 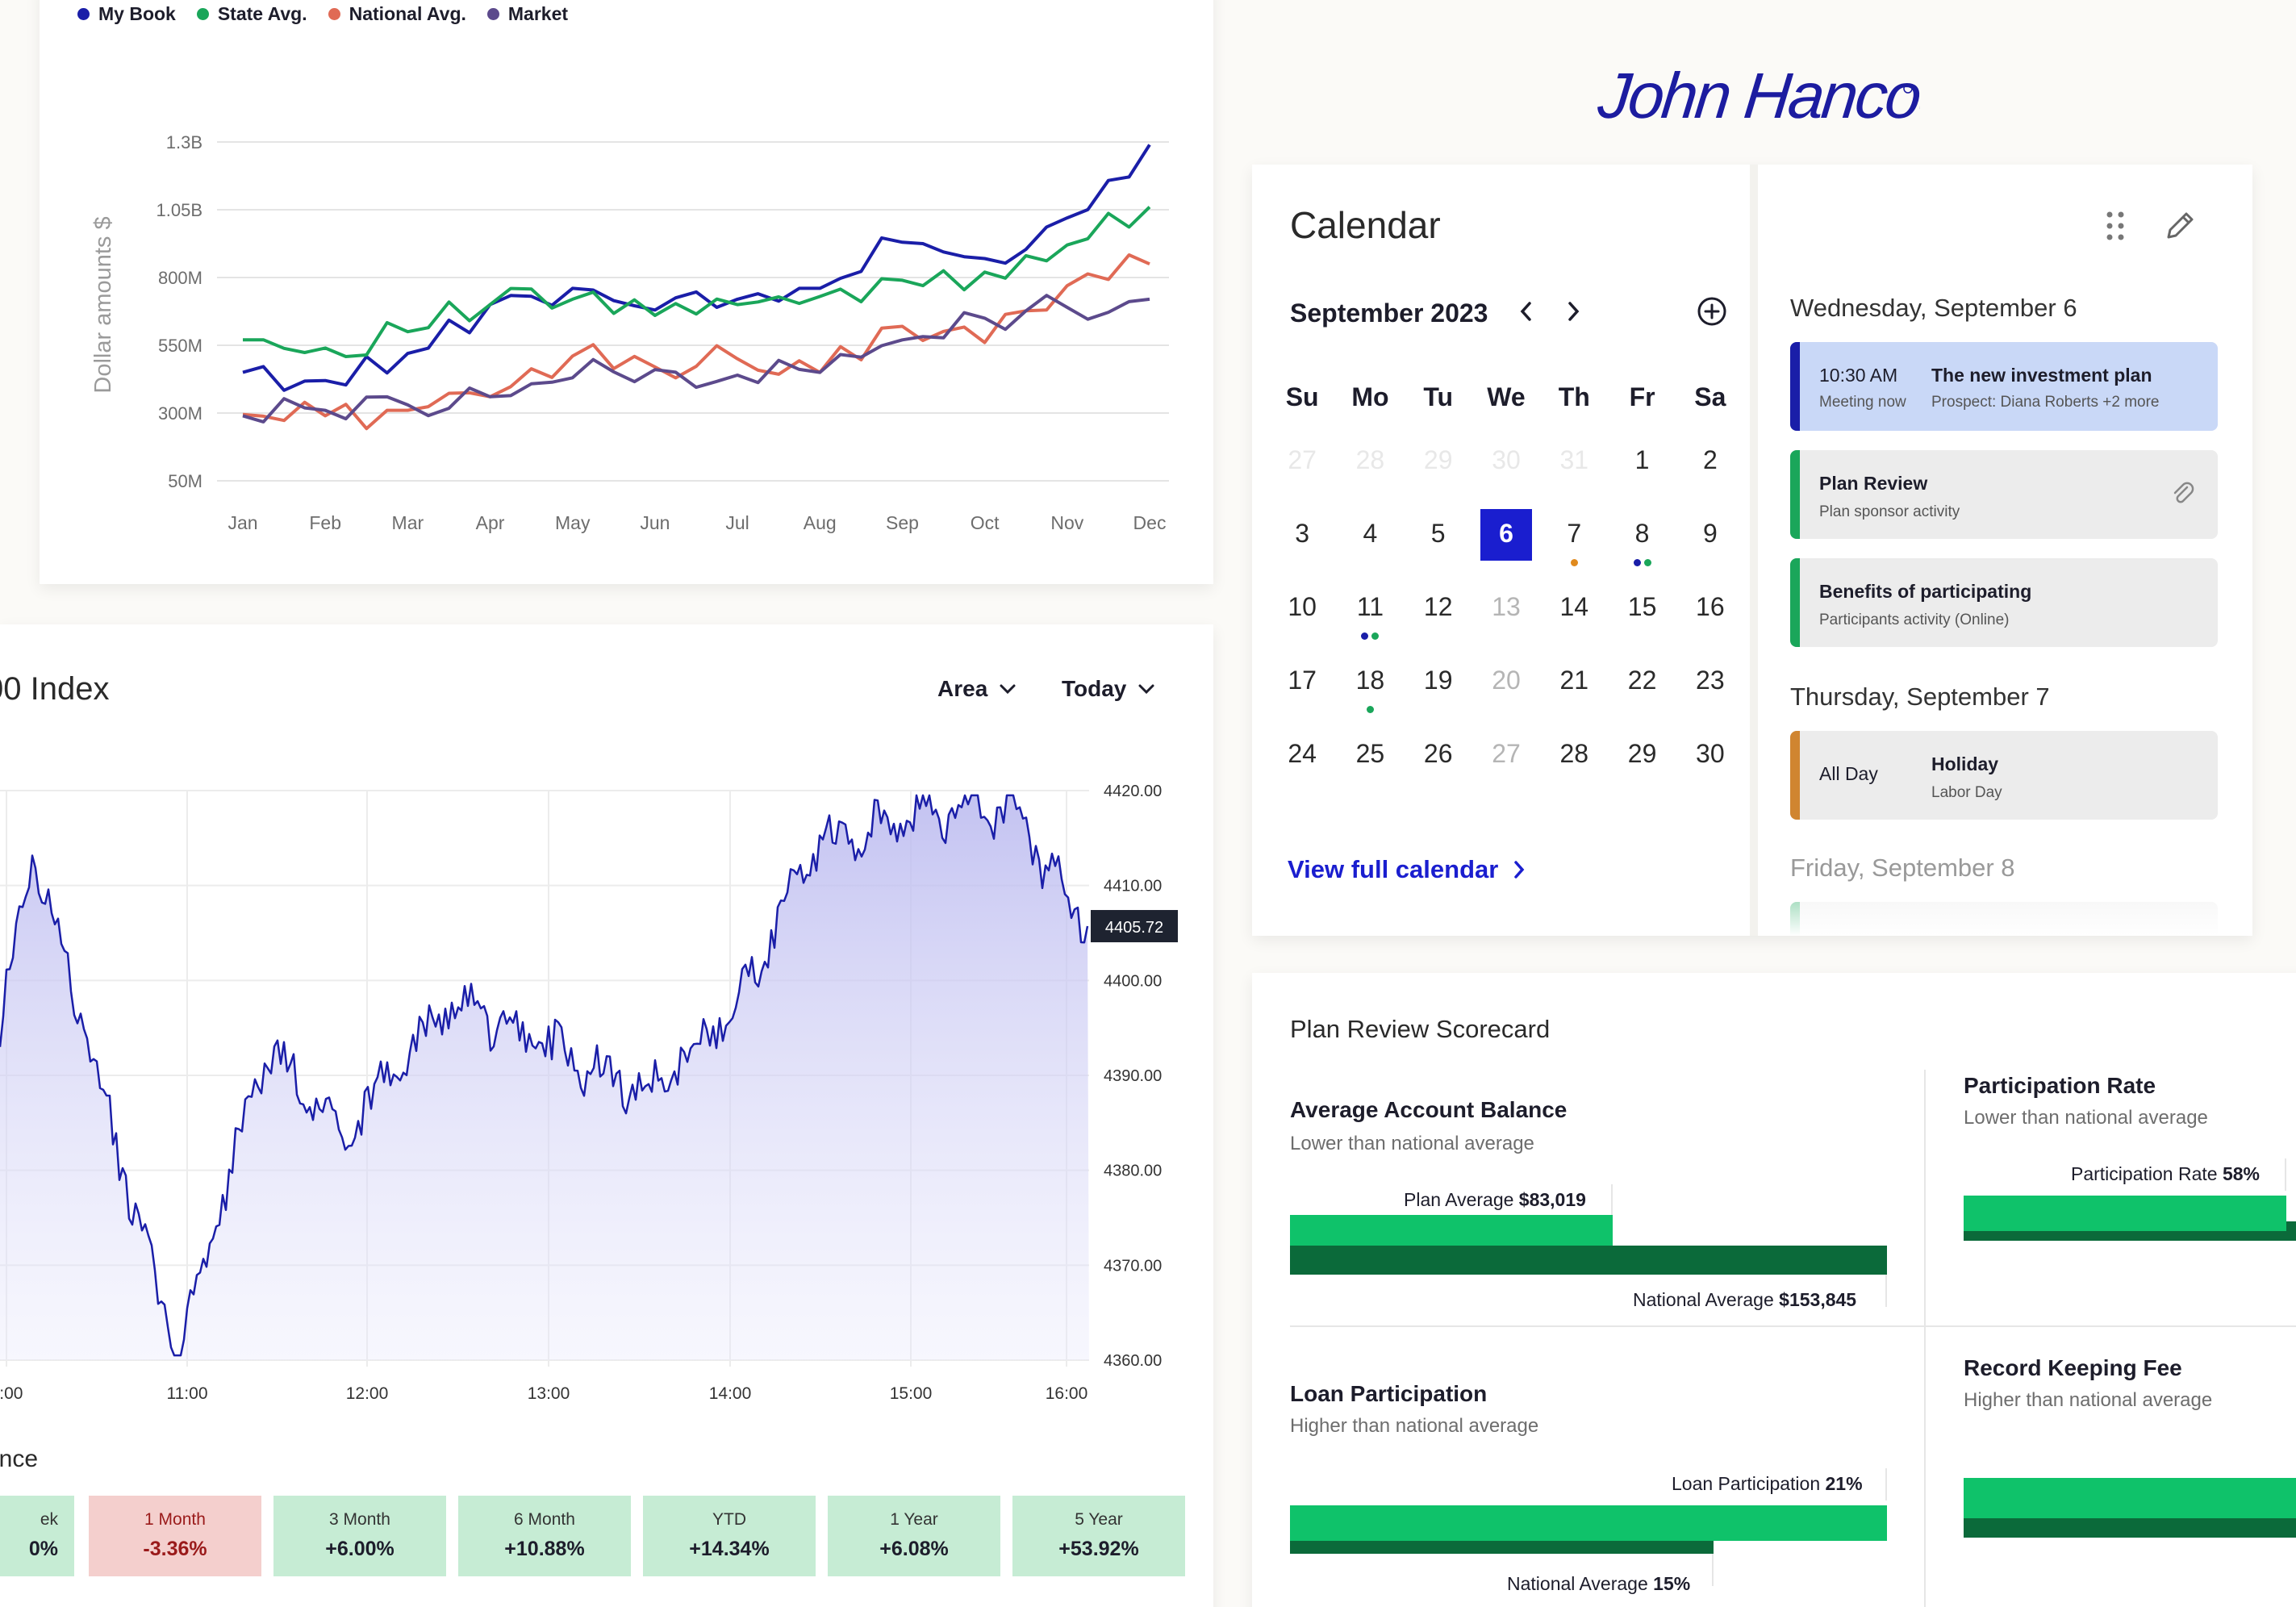 What do you see at coordinates (1098, 1536) in the screenshot?
I see `performance-tile: 5 Year +53.92%` at bounding box center [1098, 1536].